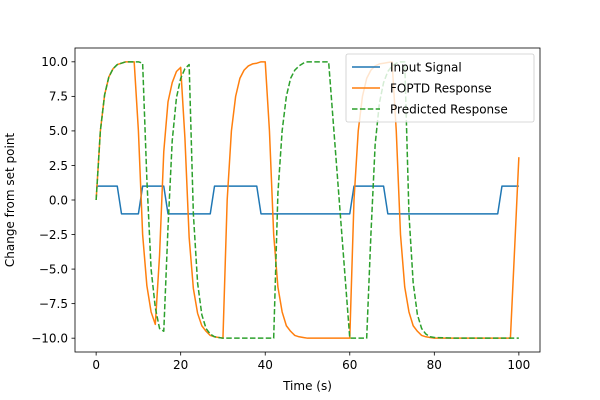 The image size is (600, 400). What do you see at coordinates (434, 365) in the screenshot?
I see `x-tick-label: 80` at bounding box center [434, 365].